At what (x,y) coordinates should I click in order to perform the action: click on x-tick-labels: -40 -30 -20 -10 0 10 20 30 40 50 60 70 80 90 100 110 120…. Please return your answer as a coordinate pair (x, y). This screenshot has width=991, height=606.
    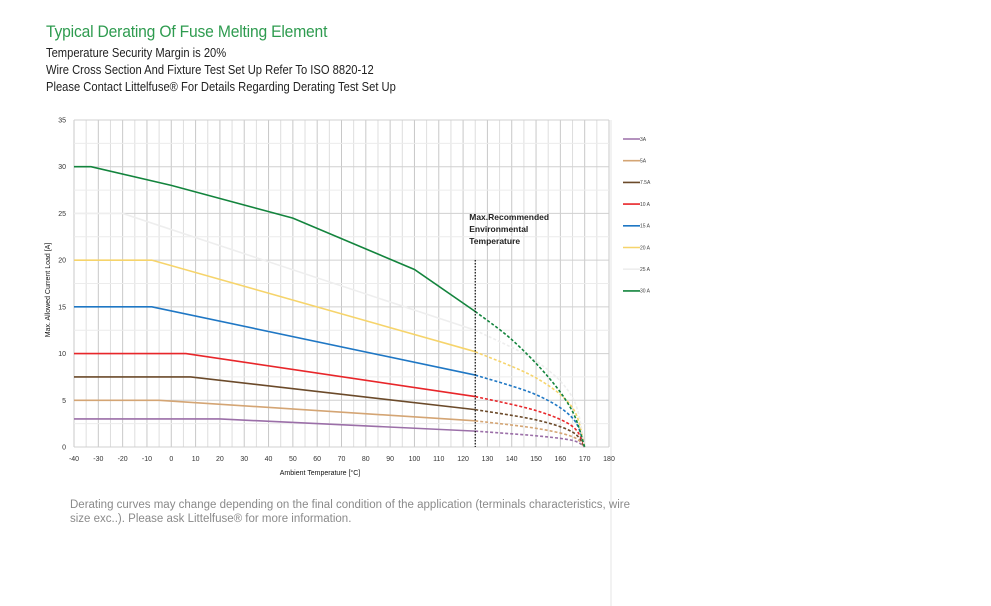
    Looking at the image, I should click on (342, 459).